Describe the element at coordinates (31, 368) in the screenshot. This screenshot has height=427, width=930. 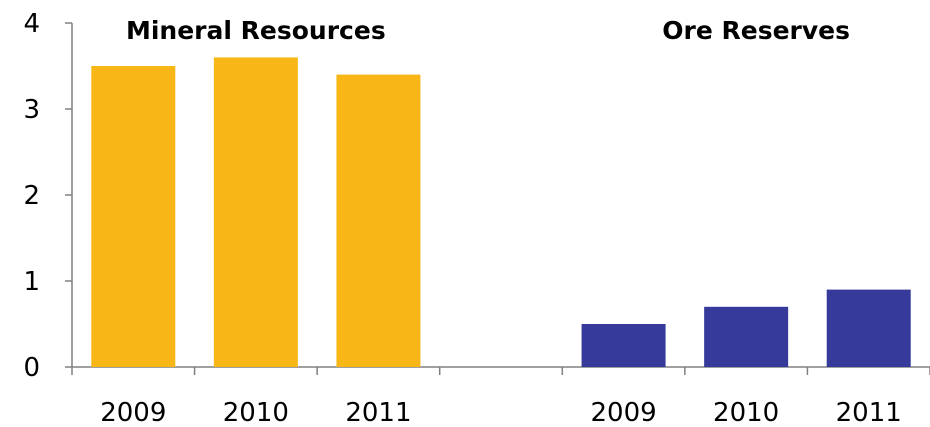
I see `y-tick-label: 0` at that location.